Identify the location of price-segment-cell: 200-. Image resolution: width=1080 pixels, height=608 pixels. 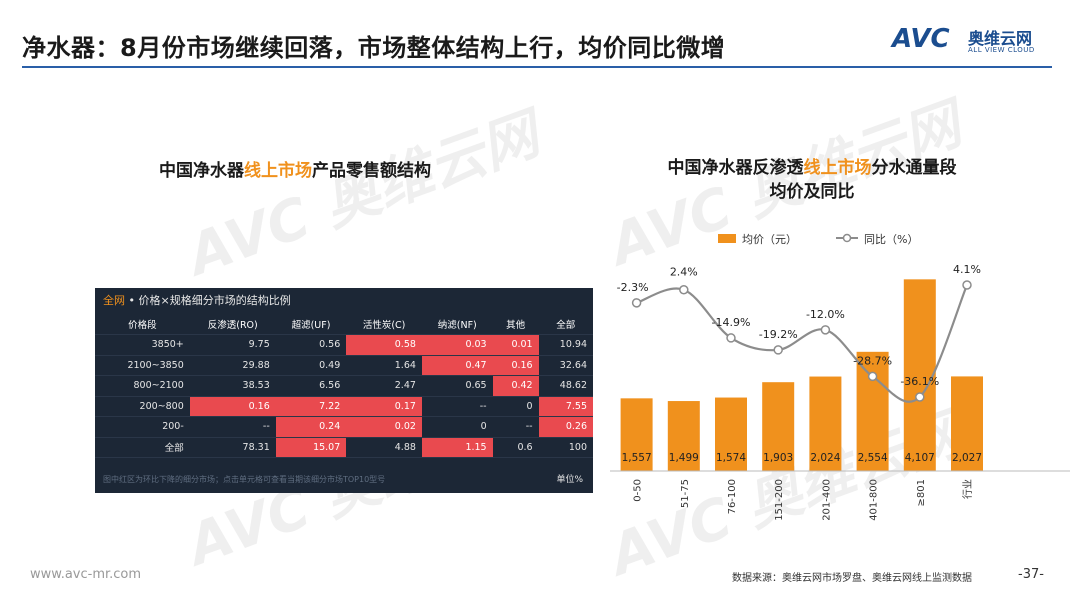
(142, 427).